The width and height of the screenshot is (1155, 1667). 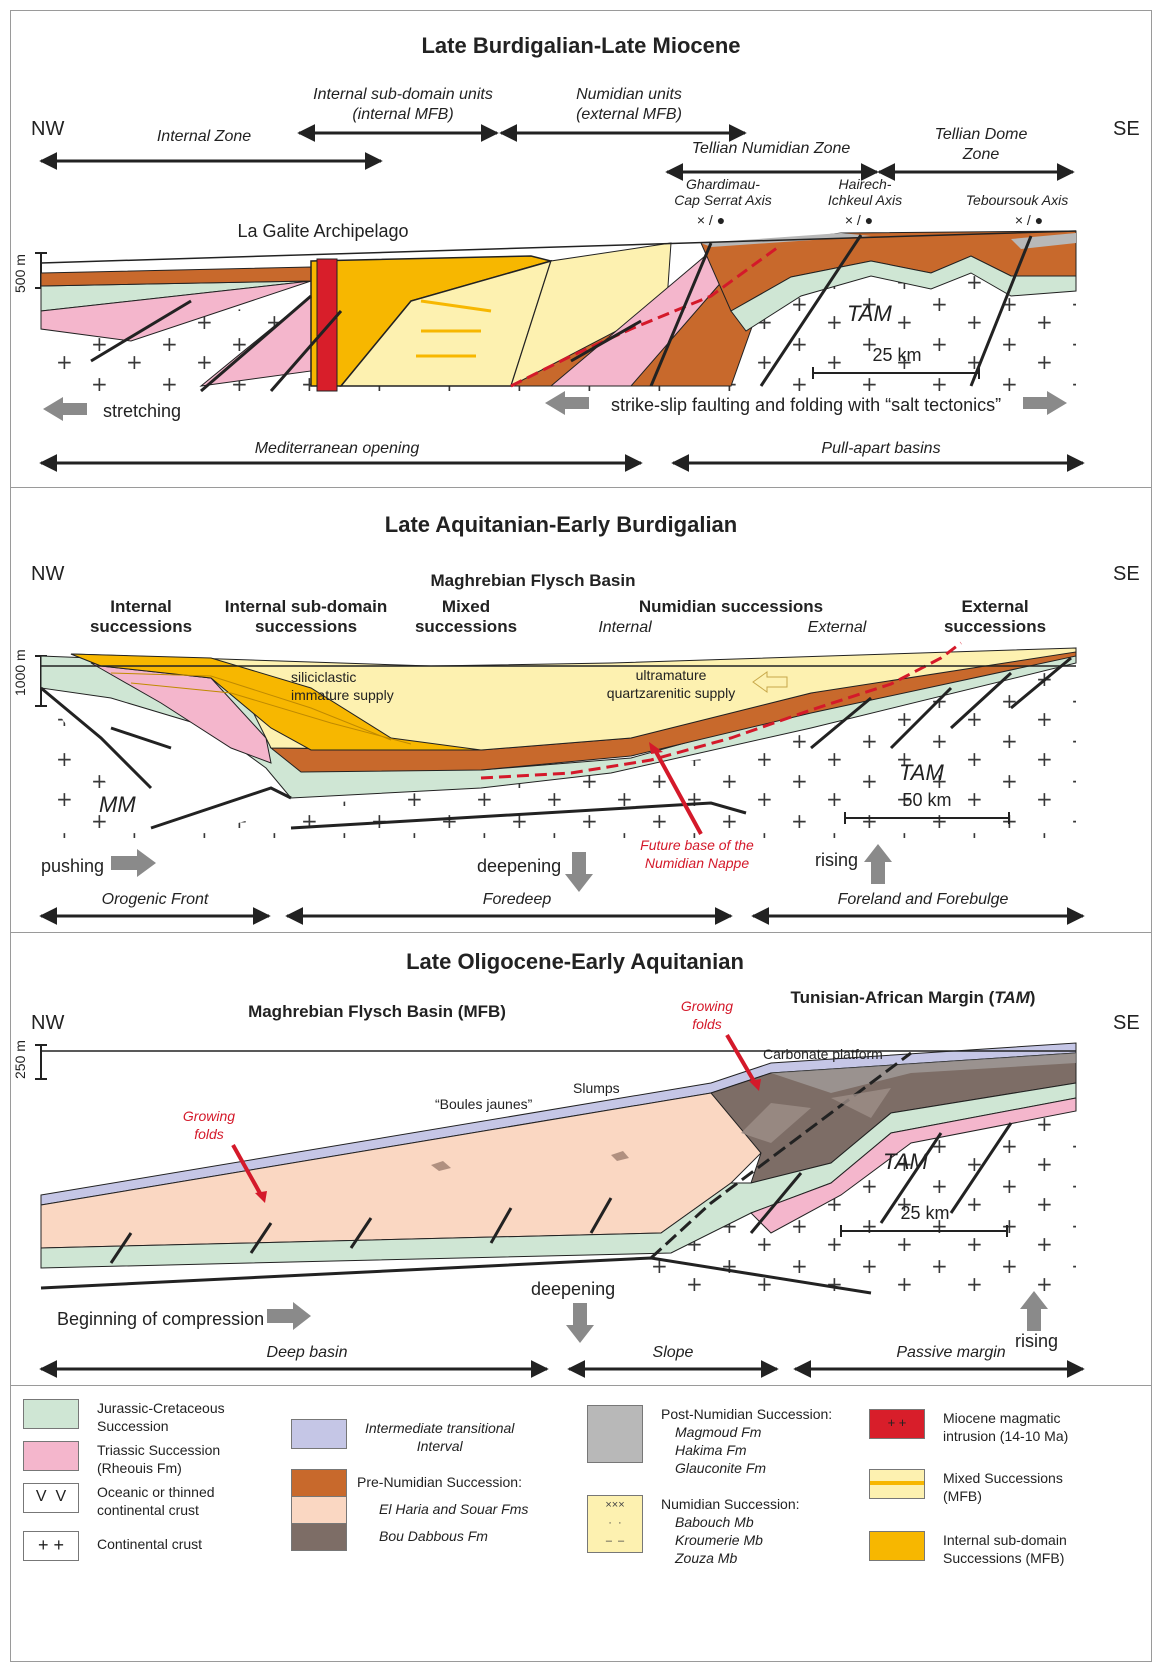 I want to click on ichkeul-label: Ichkeul Axis, so click(x=865, y=200).